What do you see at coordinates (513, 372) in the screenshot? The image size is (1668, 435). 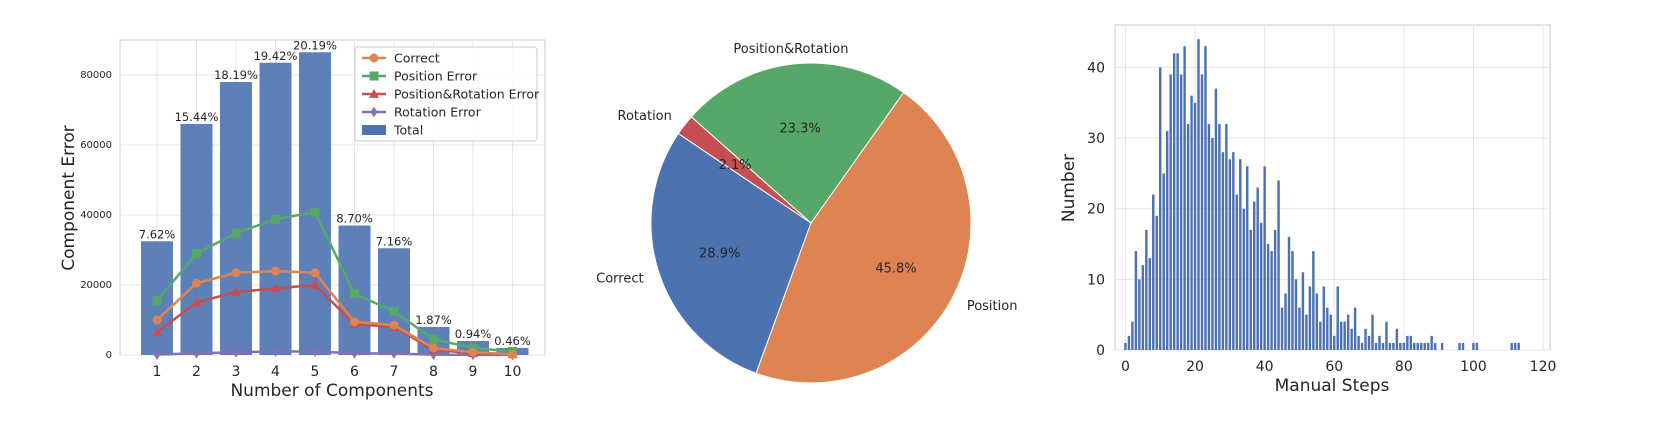 I see `x-tick-label: 10` at bounding box center [513, 372].